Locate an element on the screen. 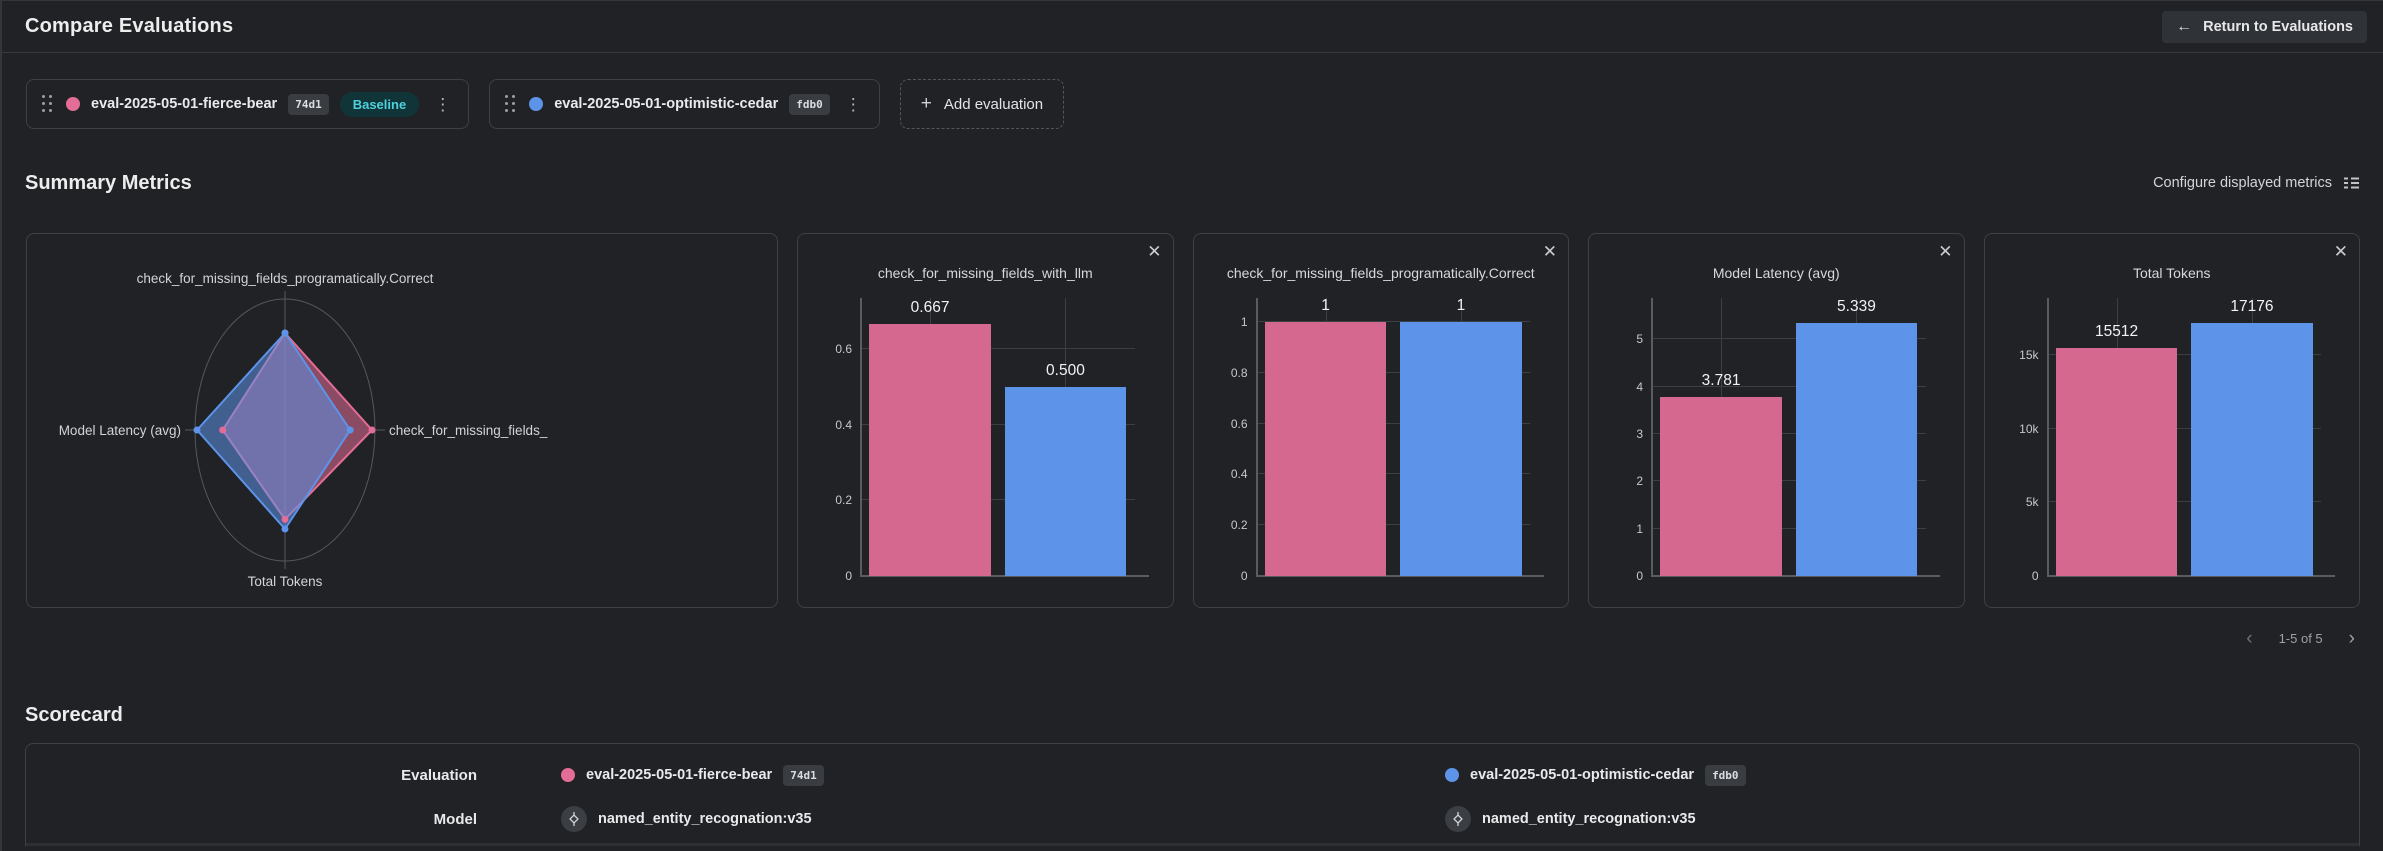 The height and width of the screenshot is (851, 2383). radar-axis-label-left: Model Latency (avg) is located at coordinates (120, 430).